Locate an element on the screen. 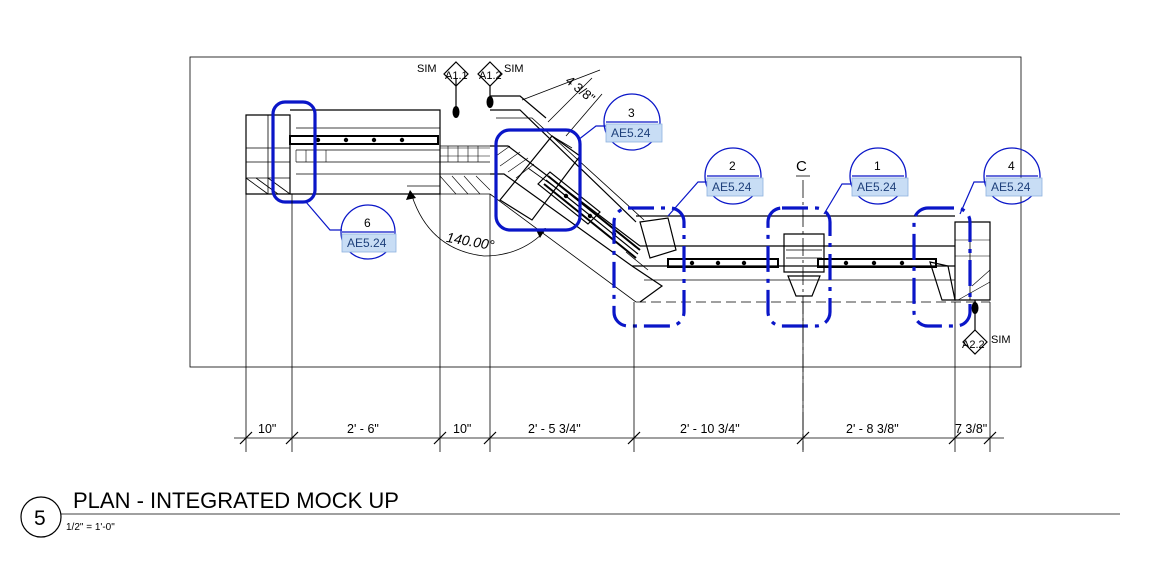 Image resolution: width=1151 pixels, height=579 pixels. callout-2-sheet: AE5.24 is located at coordinates (732, 187).